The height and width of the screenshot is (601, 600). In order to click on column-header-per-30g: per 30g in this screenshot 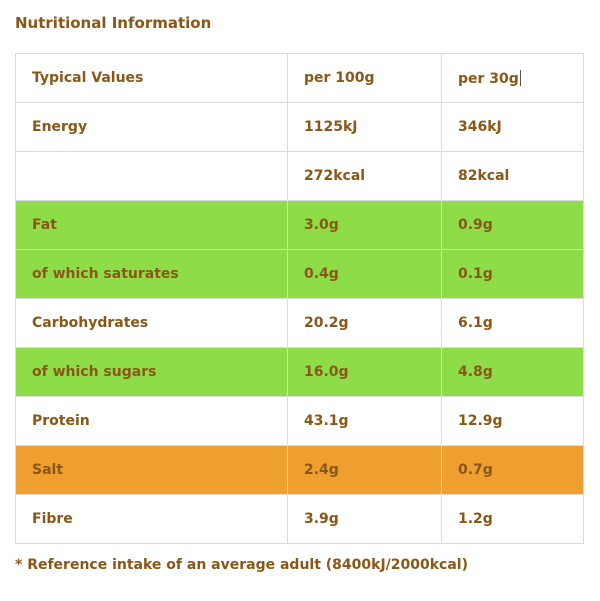, I will do `click(512, 78)`.